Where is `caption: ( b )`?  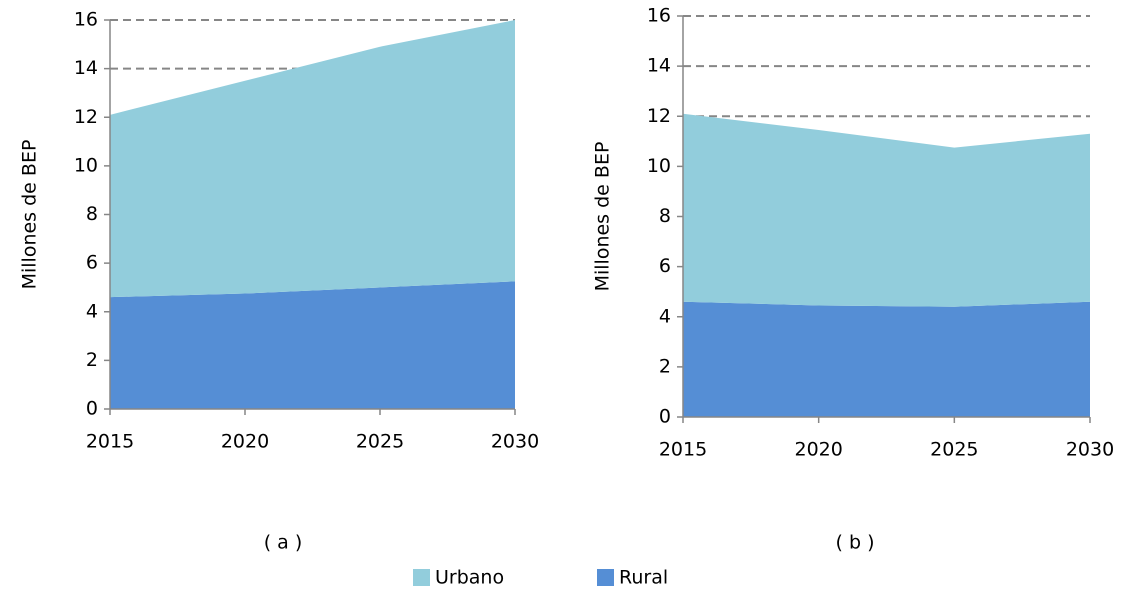 caption: ( b ) is located at coordinates (855, 543).